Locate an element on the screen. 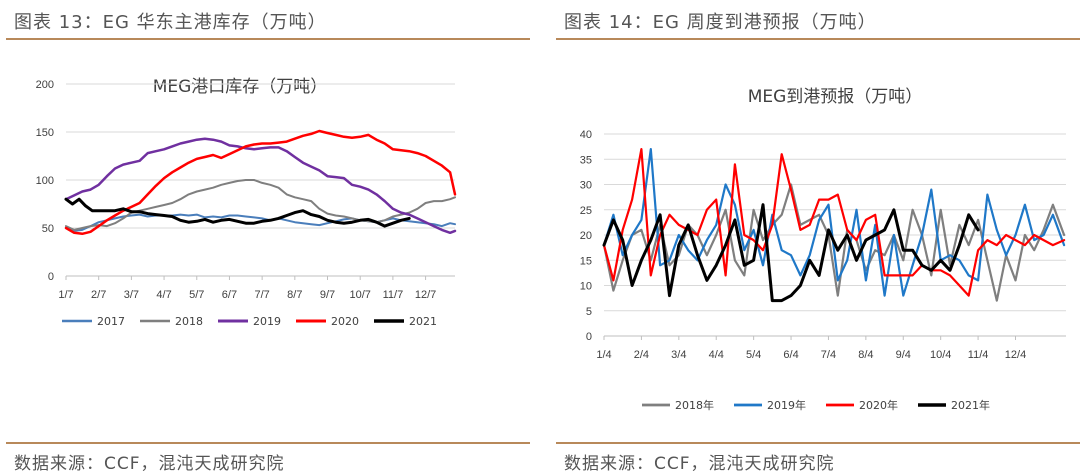 The width and height of the screenshot is (1080, 475). x-tick-label: 6/7 is located at coordinates (229, 295).